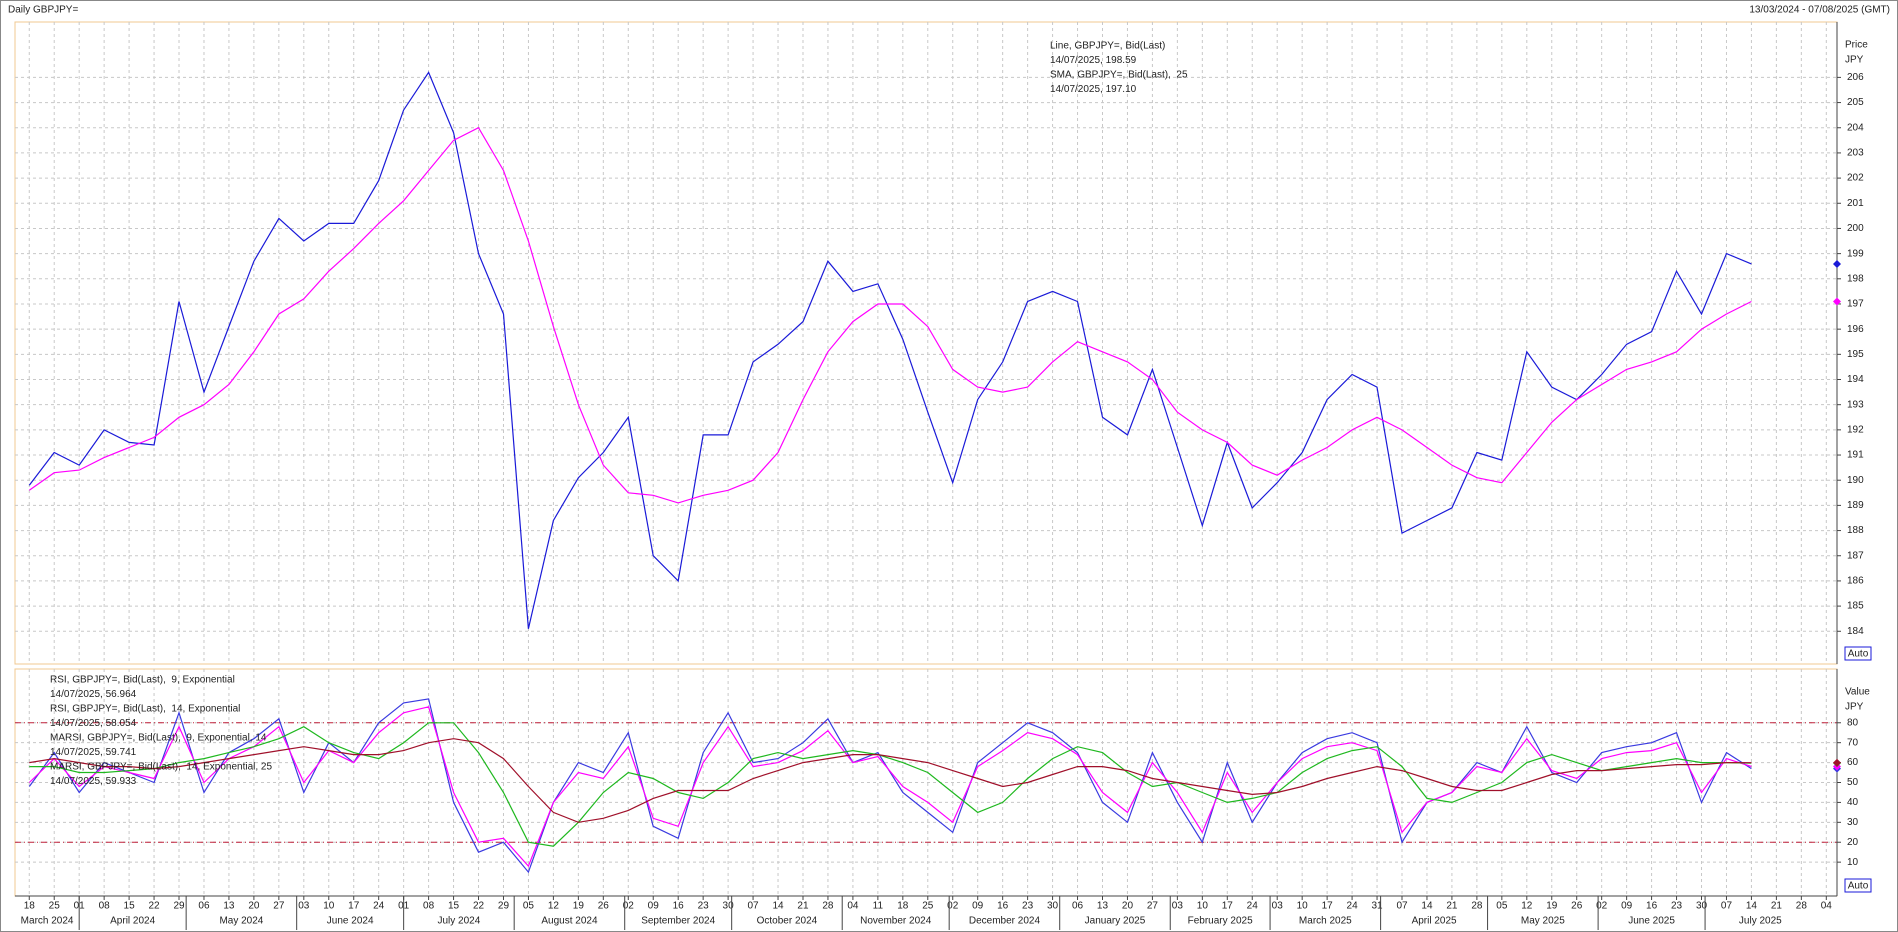  What do you see at coordinates (896, 921) in the screenshot?
I see `month-label: November 2024` at bounding box center [896, 921].